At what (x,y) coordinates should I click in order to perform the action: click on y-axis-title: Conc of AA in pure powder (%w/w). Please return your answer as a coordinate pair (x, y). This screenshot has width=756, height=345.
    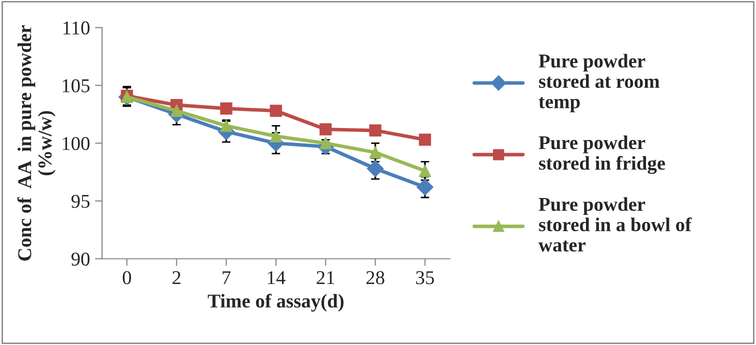
    Looking at the image, I should click on (36, 143).